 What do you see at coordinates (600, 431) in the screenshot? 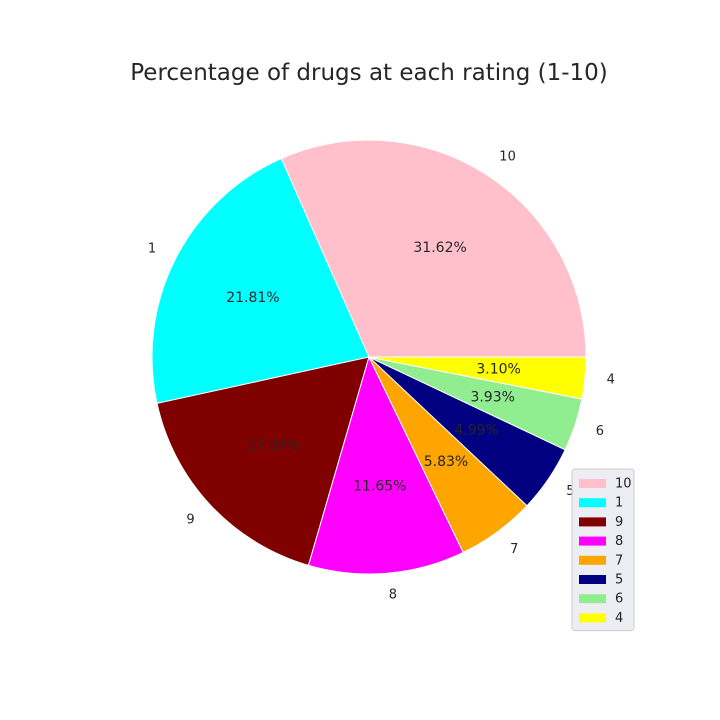
I see `slice-label-6: 6` at bounding box center [600, 431].